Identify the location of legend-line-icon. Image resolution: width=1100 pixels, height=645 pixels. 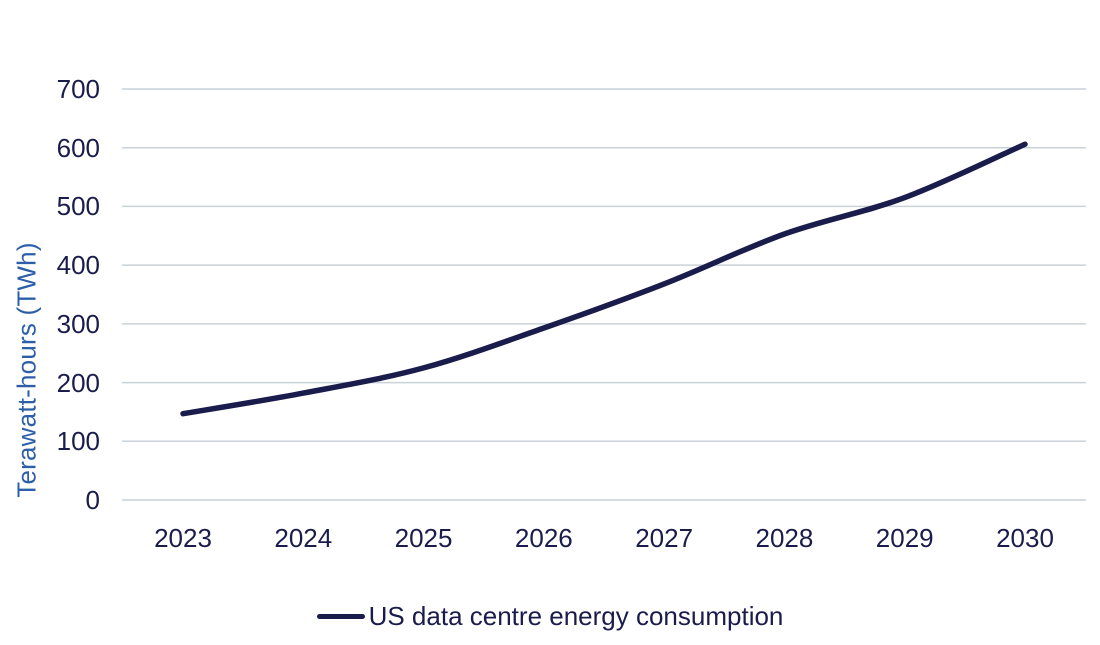
(340, 616).